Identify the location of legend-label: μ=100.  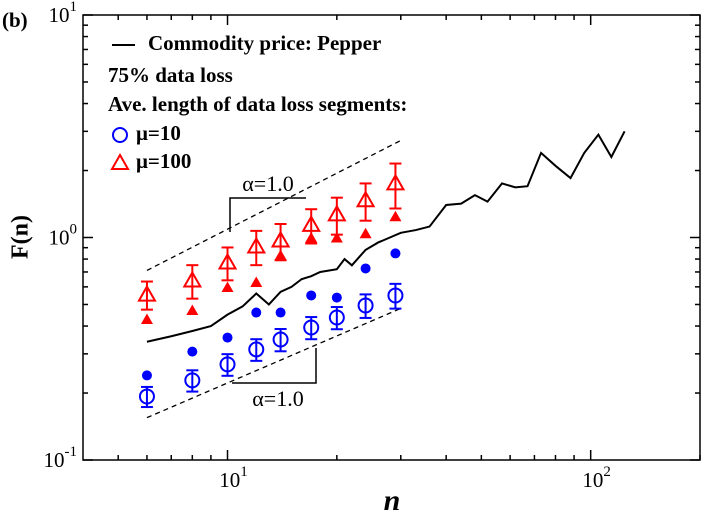
(163, 161).